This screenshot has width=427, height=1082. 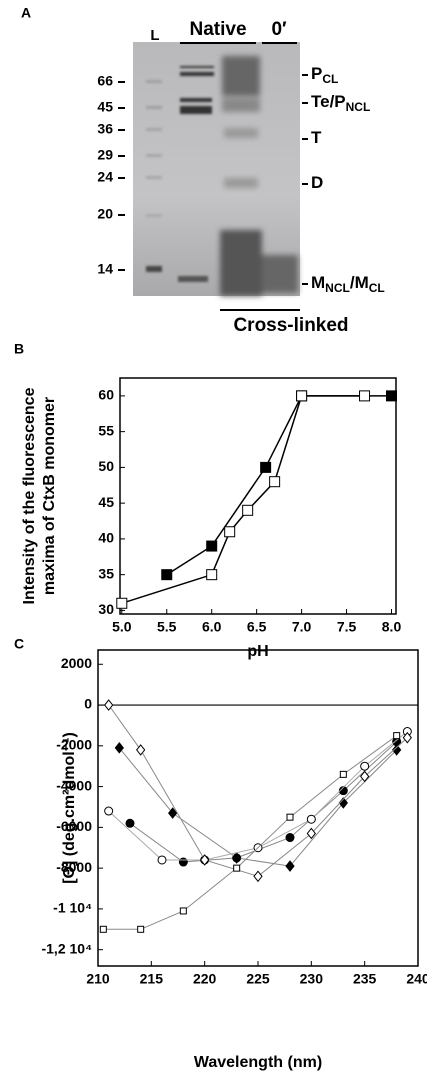 What do you see at coordinates (302, 627) in the screenshot?
I see `x-tick-label: 7.0` at bounding box center [302, 627].